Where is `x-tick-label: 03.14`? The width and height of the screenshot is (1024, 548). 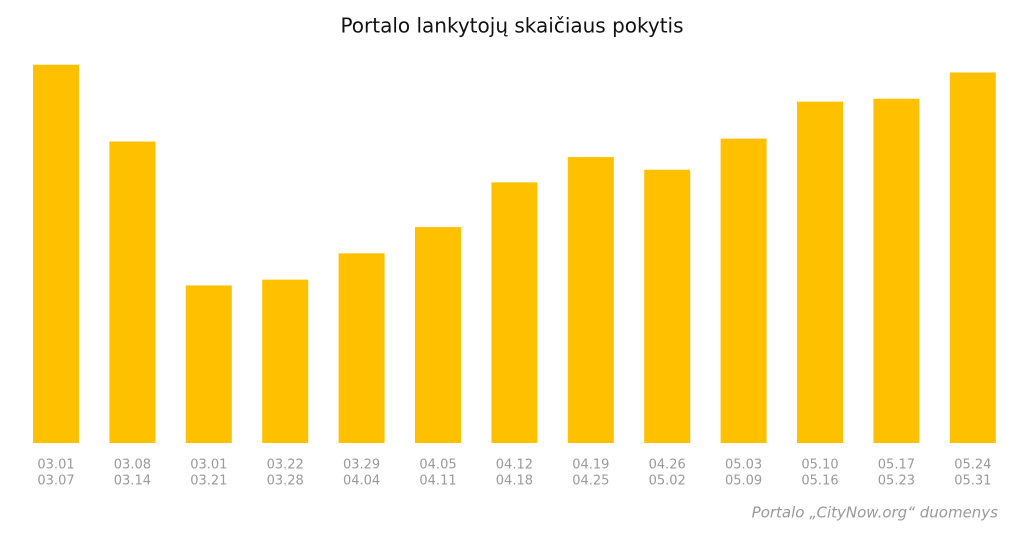
x-tick-label: 03.14 is located at coordinates (132, 481).